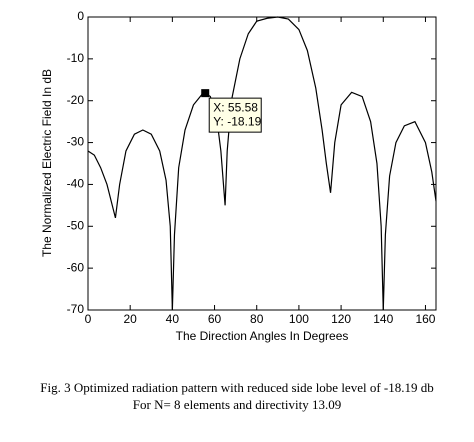  What do you see at coordinates (205, 93) in the screenshot?
I see `datatip-marker` at bounding box center [205, 93].